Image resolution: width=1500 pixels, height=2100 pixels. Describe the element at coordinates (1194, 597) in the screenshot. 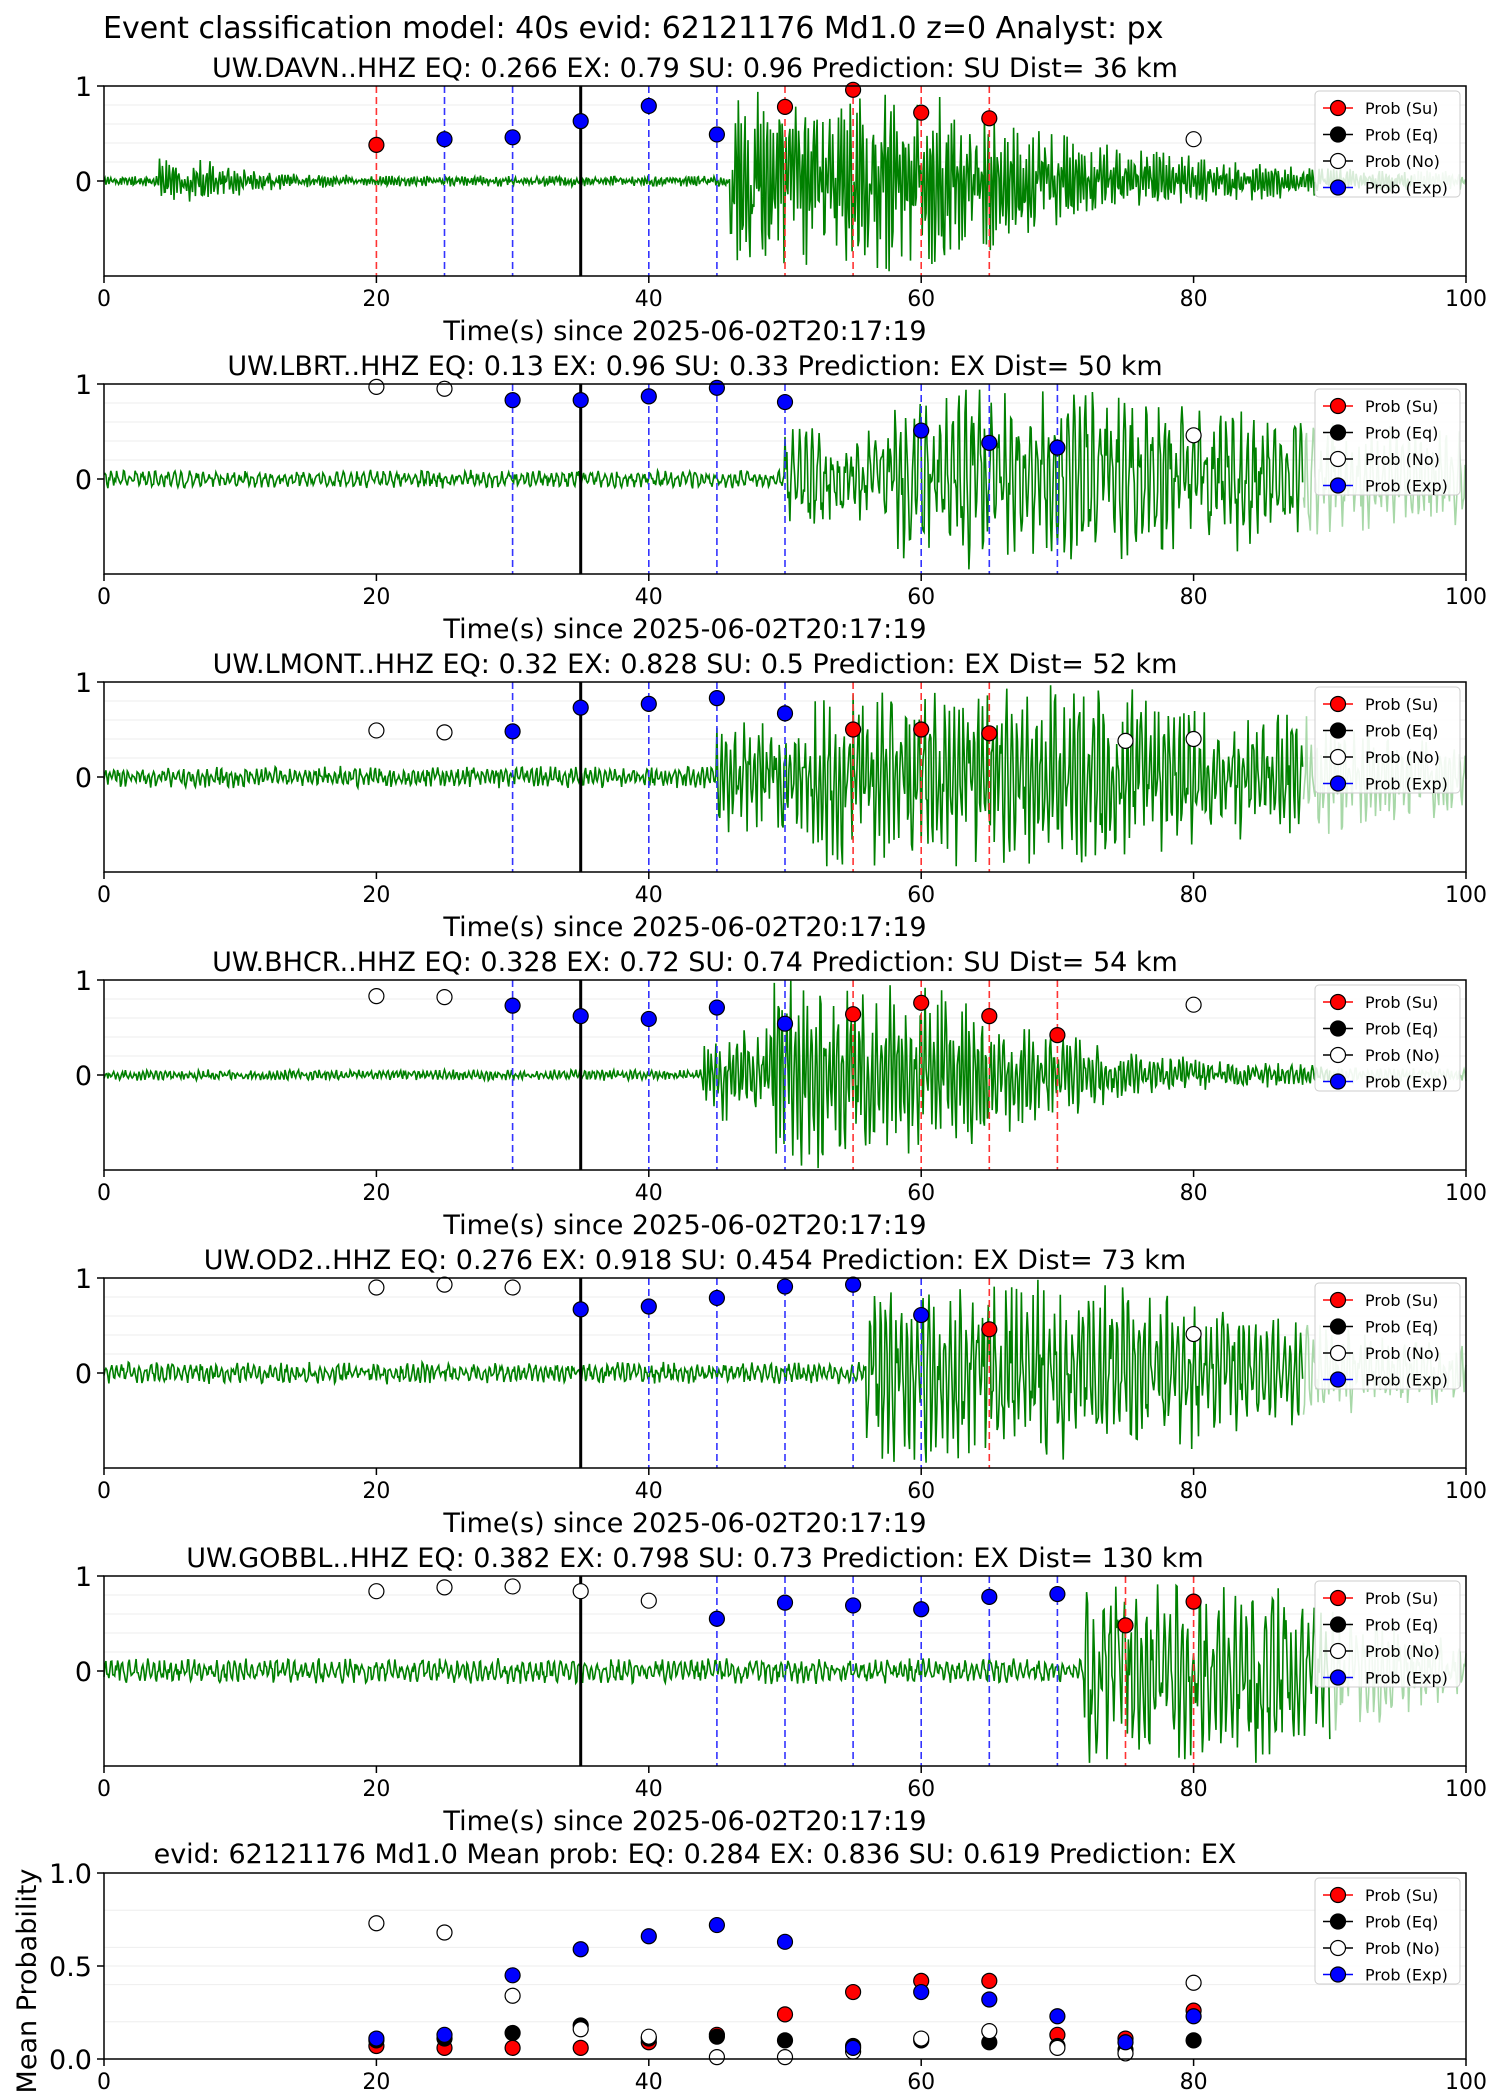

I see `x-tick-label: 80` at that location.